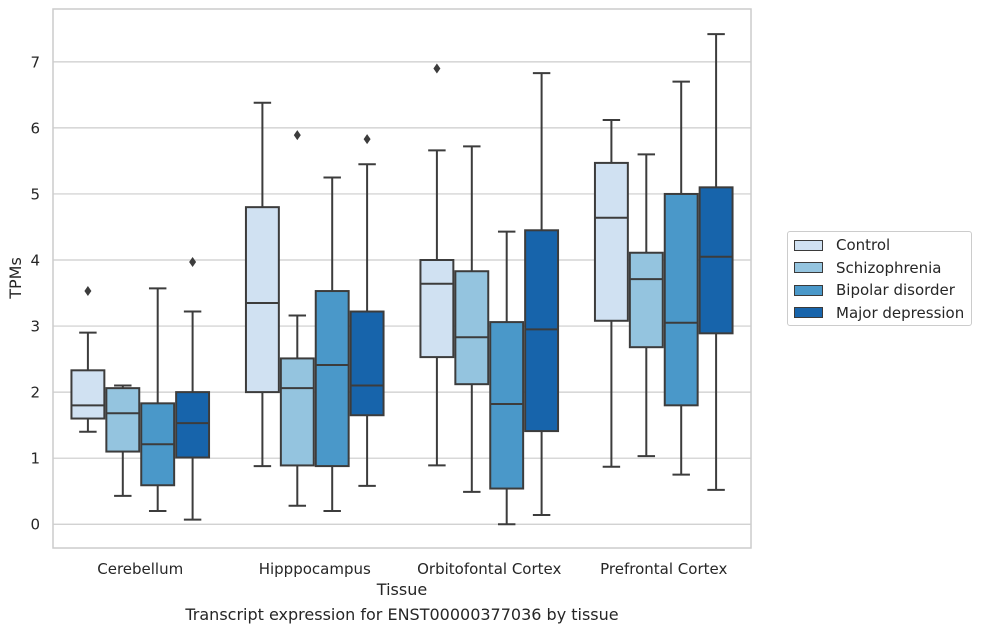 Image resolution: width=983 pixels, height=634 pixels. Describe the element at coordinates (35, 194) in the screenshot. I see `y-tick-label: 5` at that location.